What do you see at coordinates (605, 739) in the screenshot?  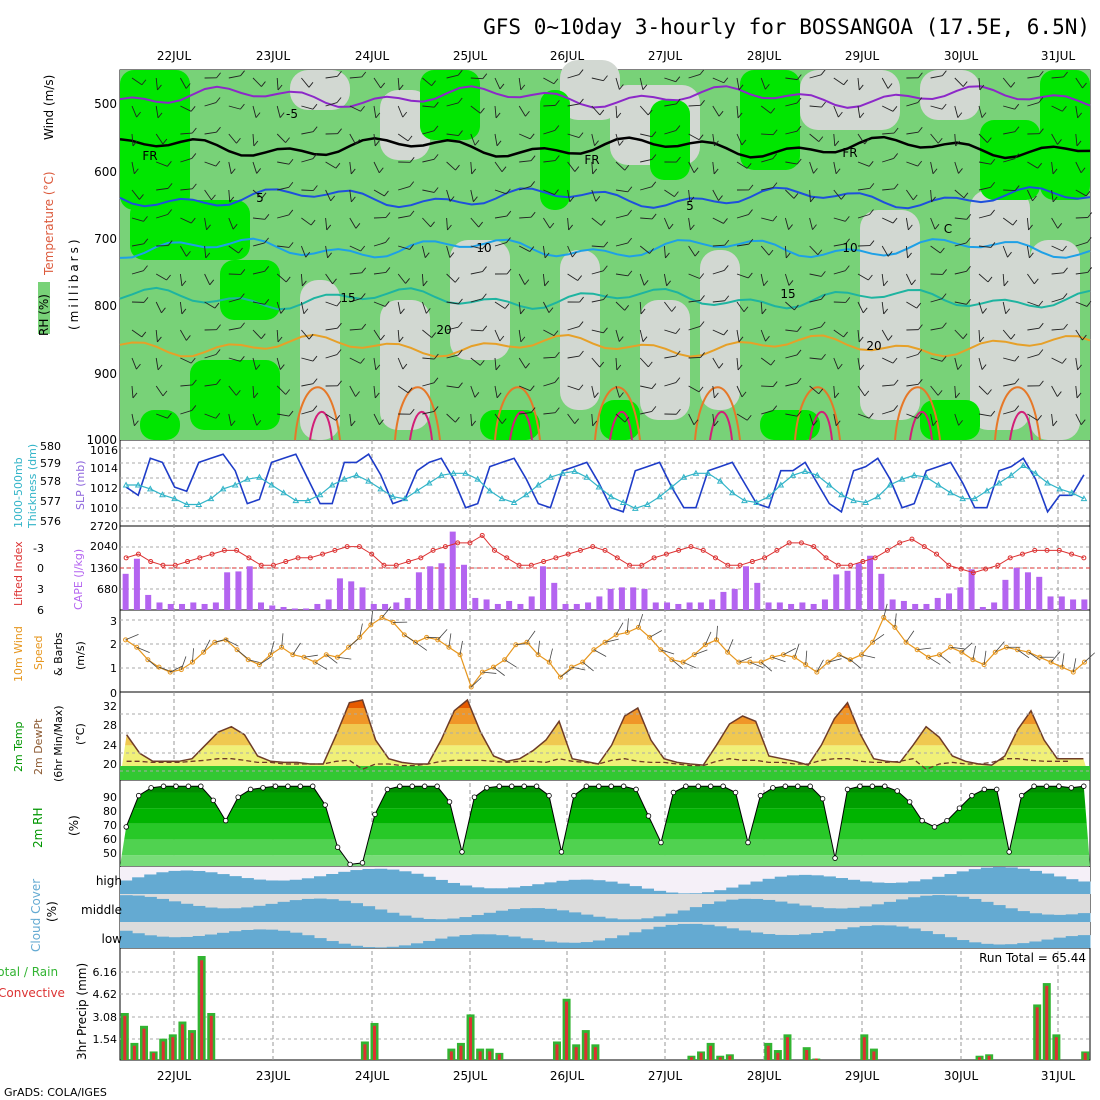 I see `temp-area` at bounding box center [605, 739].